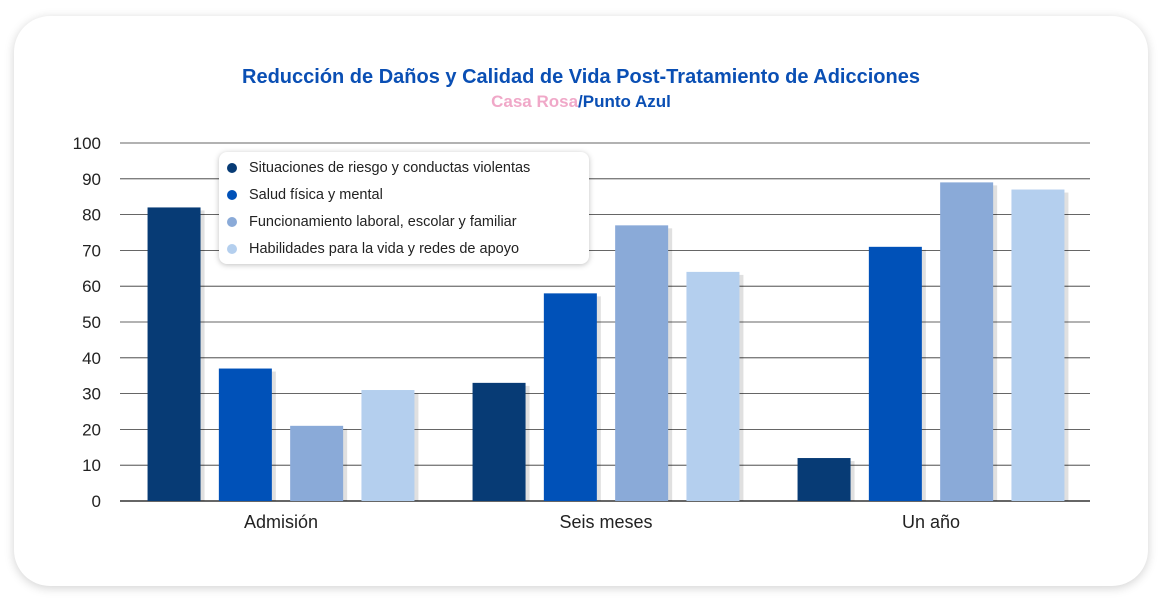 The height and width of the screenshot is (607, 1158). What do you see at coordinates (91, 286) in the screenshot?
I see `y-tick-label: 60` at bounding box center [91, 286].